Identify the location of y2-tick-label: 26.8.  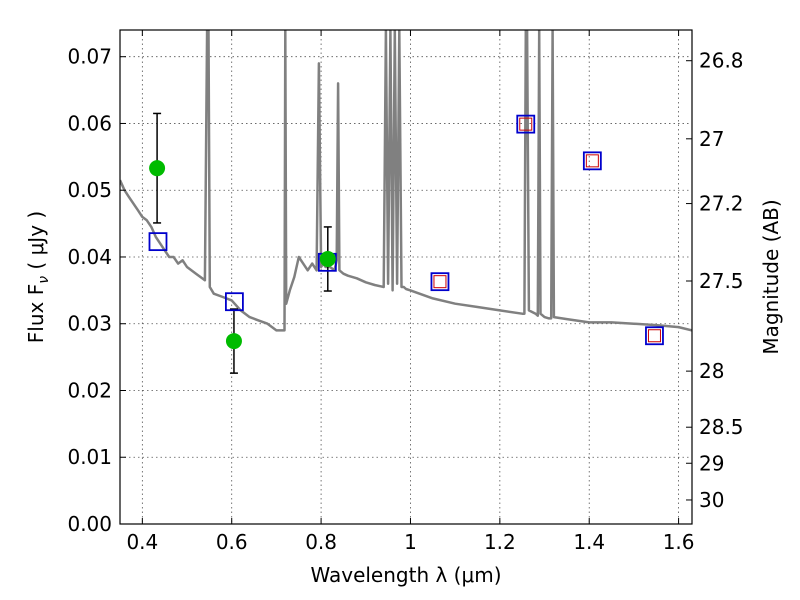
(721, 61).